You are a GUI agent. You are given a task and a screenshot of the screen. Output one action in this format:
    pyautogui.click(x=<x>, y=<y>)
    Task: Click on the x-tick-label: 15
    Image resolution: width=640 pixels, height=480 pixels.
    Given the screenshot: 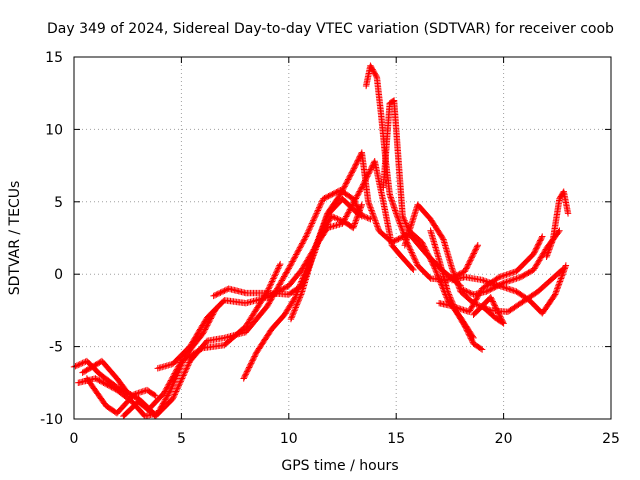 What is the action you would take?
    pyautogui.click(x=396, y=439)
    